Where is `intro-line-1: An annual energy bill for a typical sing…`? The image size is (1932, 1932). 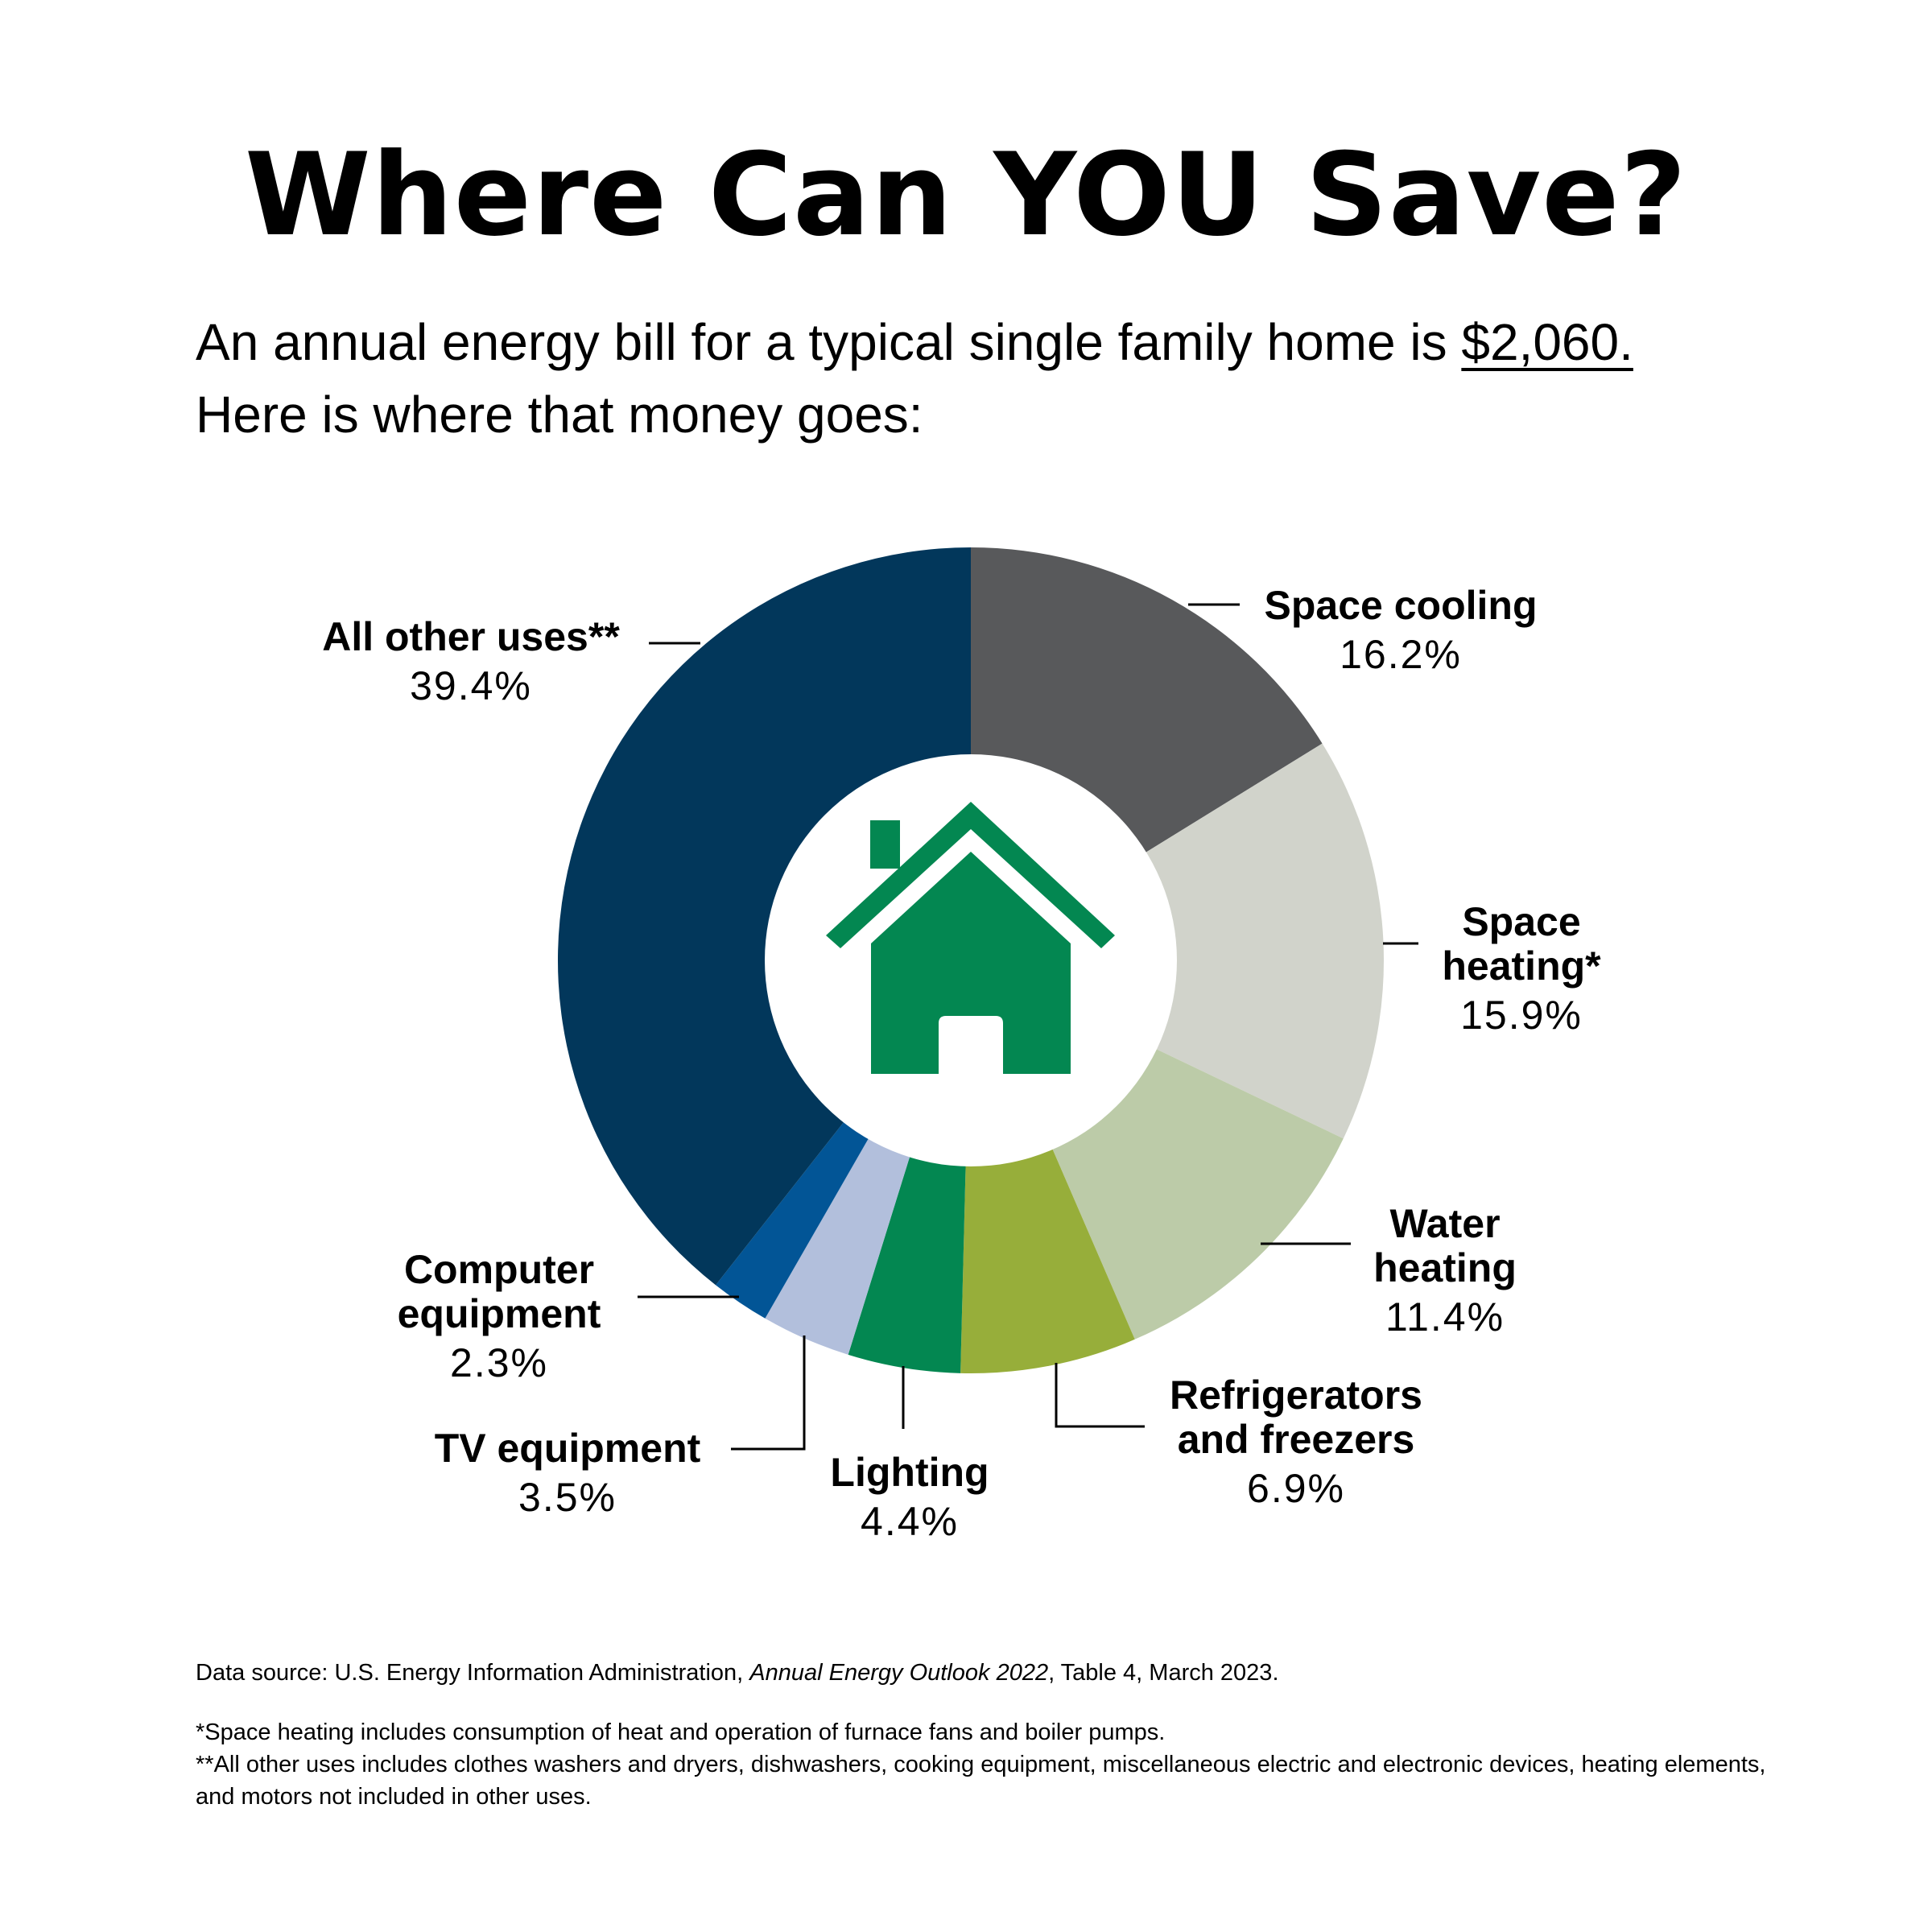 intro-line-1: An annual energy bill for a typical sing… is located at coordinates (1041, 342).